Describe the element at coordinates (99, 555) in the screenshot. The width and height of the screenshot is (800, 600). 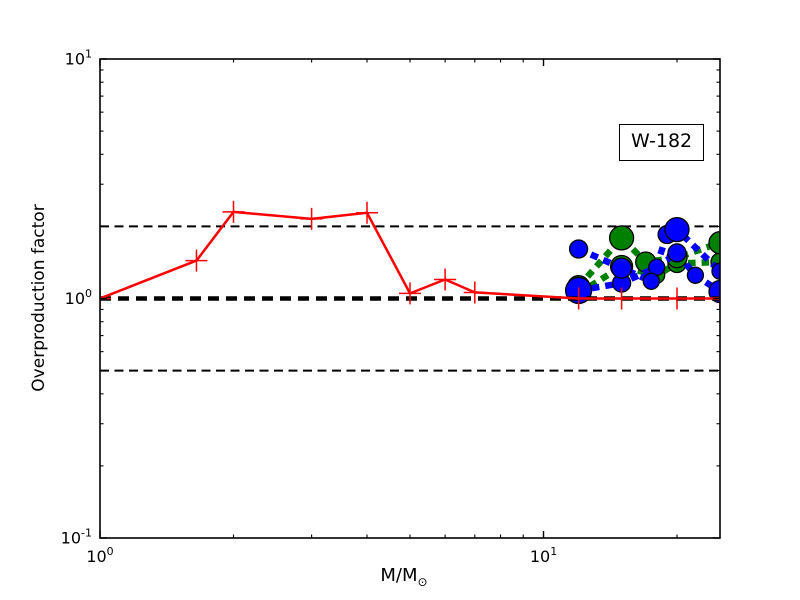
I see `x-tick-label: 10⁰` at that location.